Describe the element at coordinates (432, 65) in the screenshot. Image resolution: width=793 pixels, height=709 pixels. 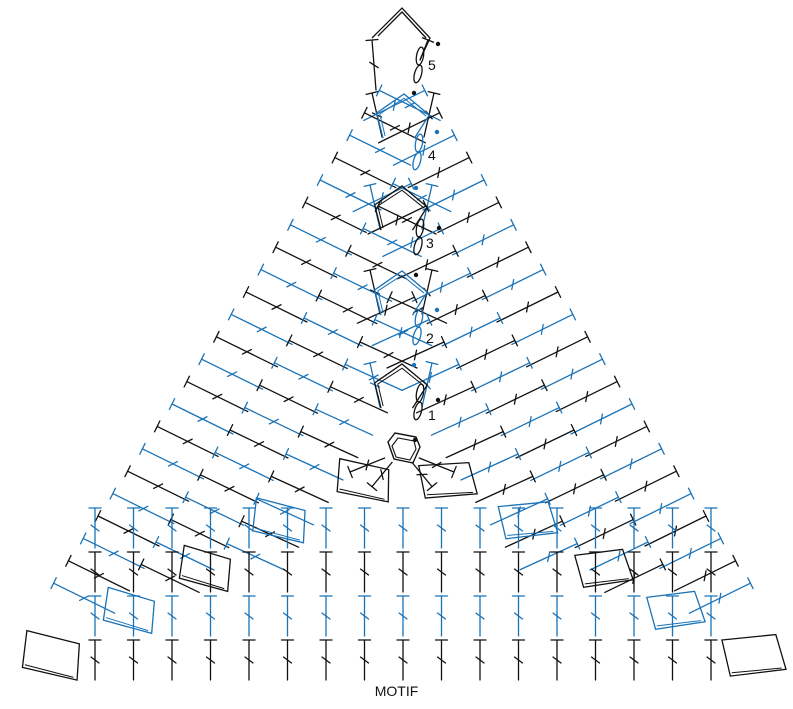
I see `row-number-5: 5` at that location.